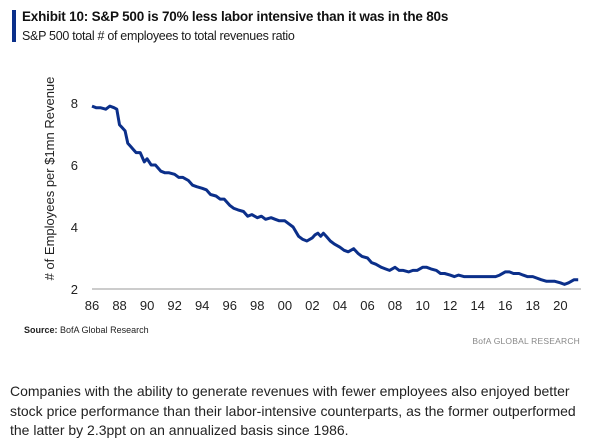 This screenshot has width=594, height=447. I want to click on source-label: Source:, so click(41, 330).